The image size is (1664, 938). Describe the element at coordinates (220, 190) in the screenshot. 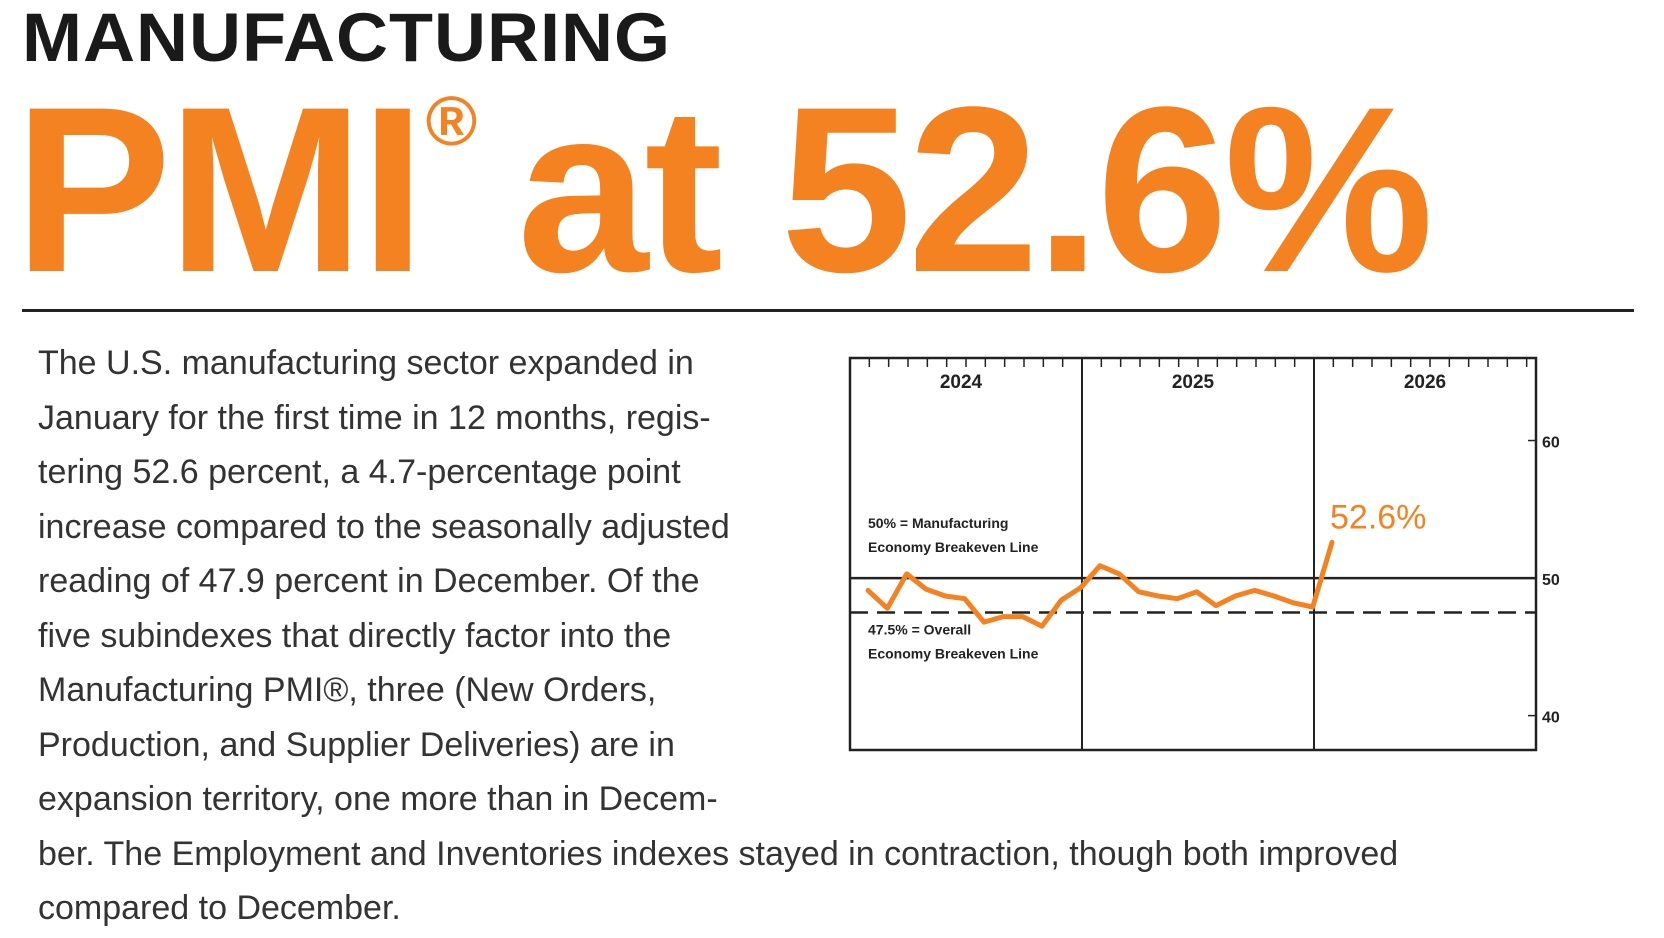

I see `headline-pmi: PMI` at that location.